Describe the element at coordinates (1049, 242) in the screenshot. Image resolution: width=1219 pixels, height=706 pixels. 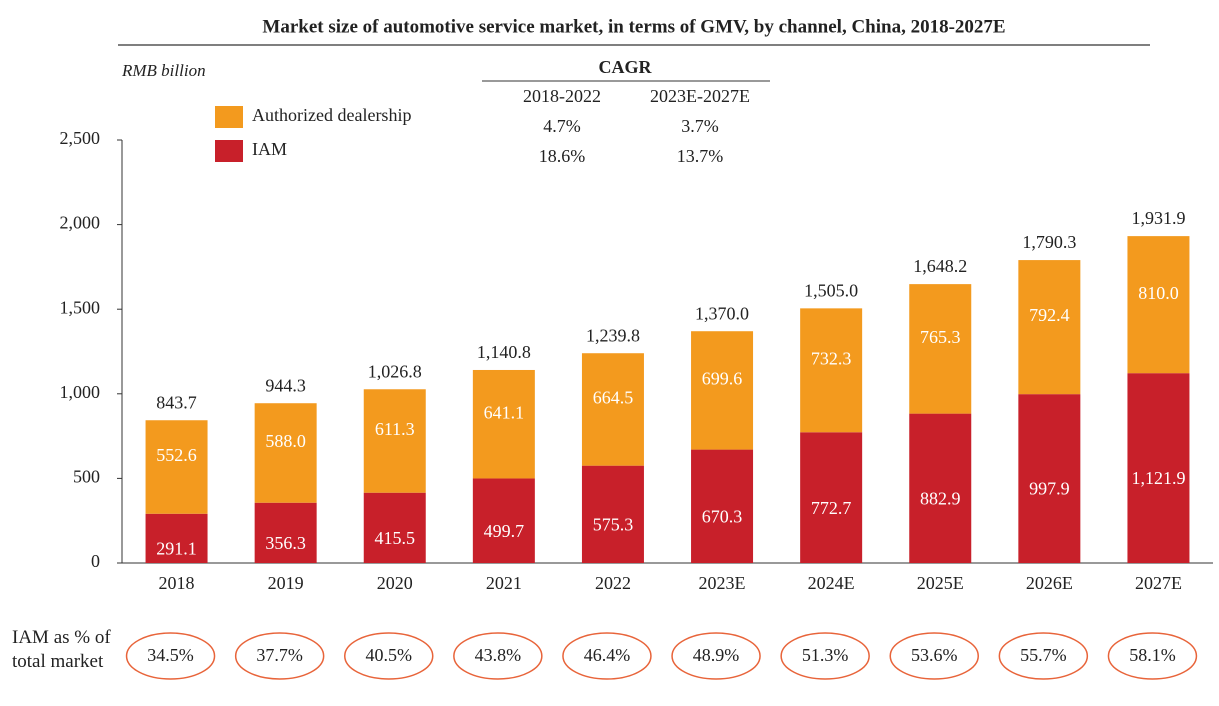
I see `total-label: 1,790.3` at that location.